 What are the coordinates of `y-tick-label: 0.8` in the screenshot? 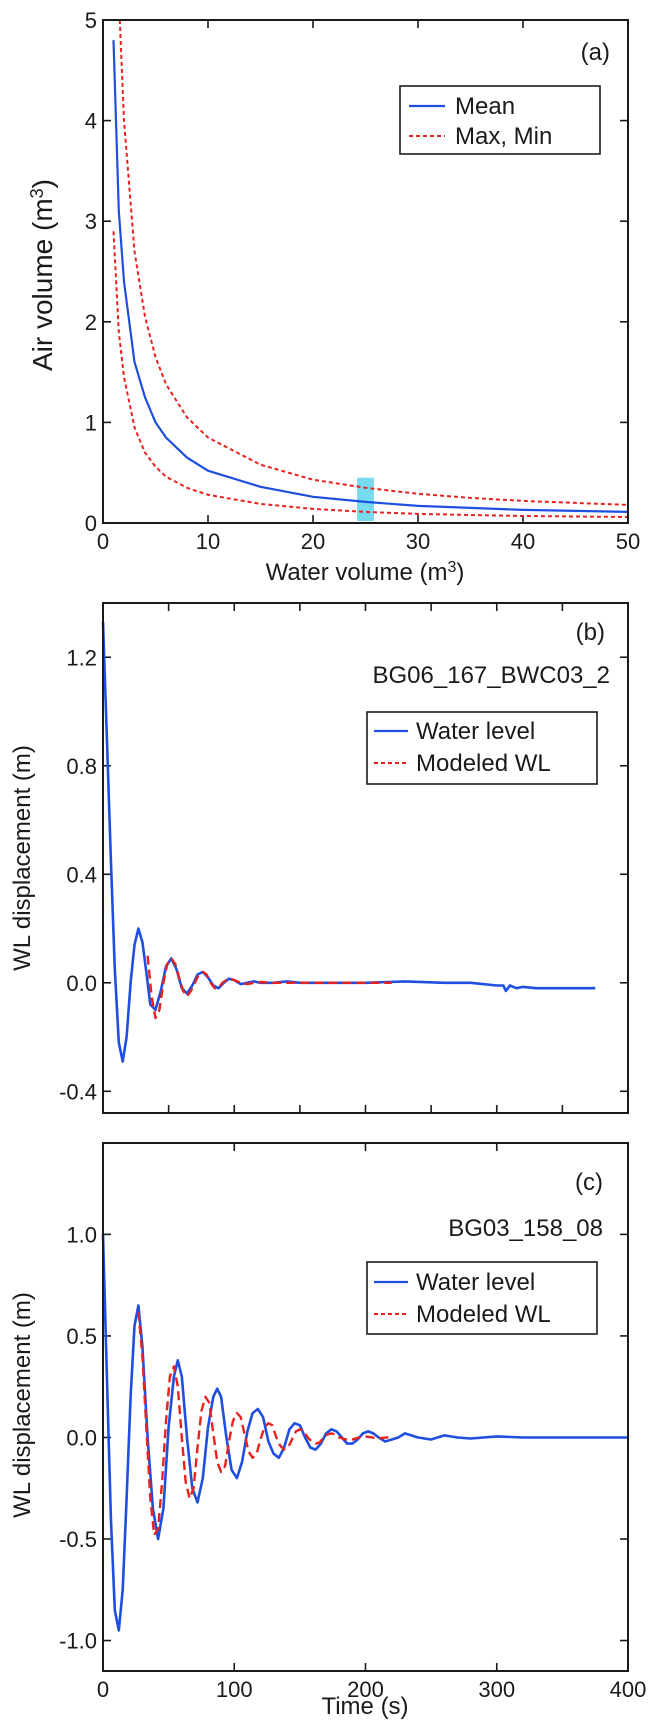 It's located at (81, 766).